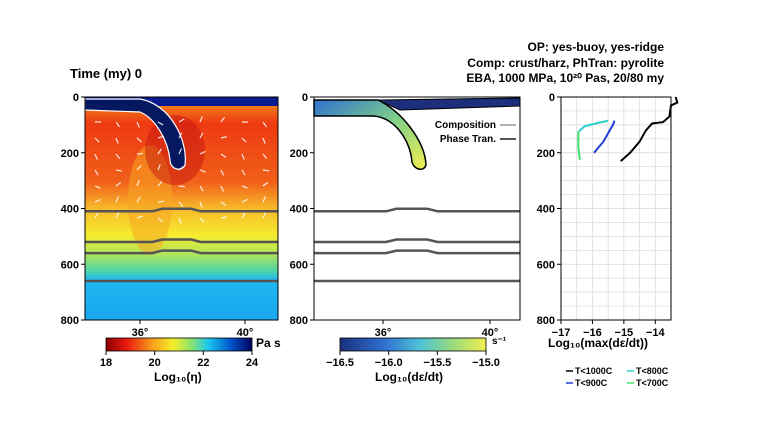 The height and width of the screenshot is (432, 768). What do you see at coordinates (628, 129) in the screenshot?
I see `profile-series` at bounding box center [628, 129].